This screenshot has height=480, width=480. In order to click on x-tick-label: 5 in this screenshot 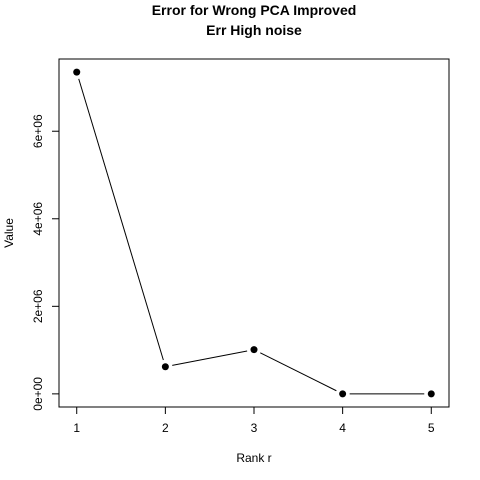, I will do `click(431, 428)`.